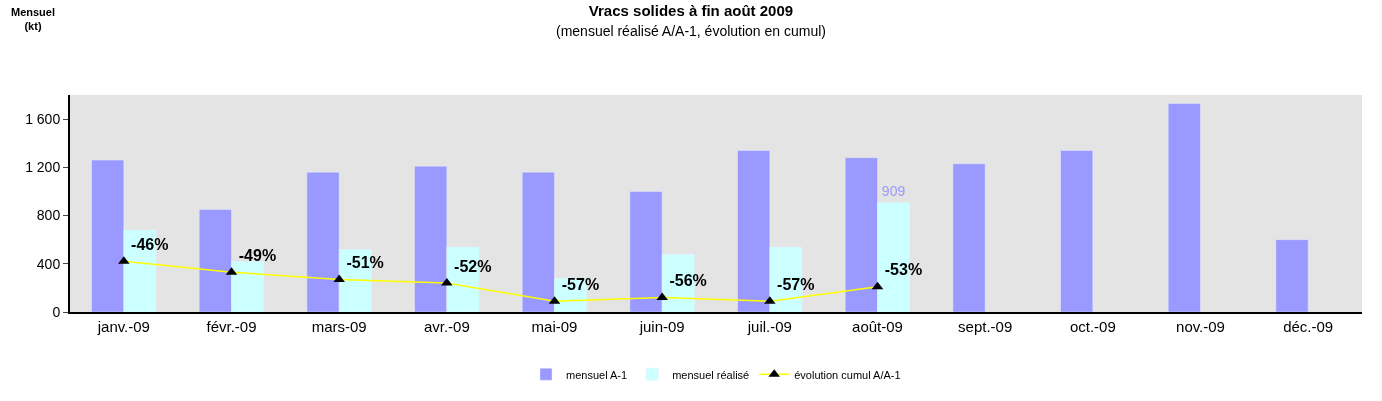  Describe the element at coordinates (339, 326) in the screenshot. I see `x-tick-label: mars-09` at that location.